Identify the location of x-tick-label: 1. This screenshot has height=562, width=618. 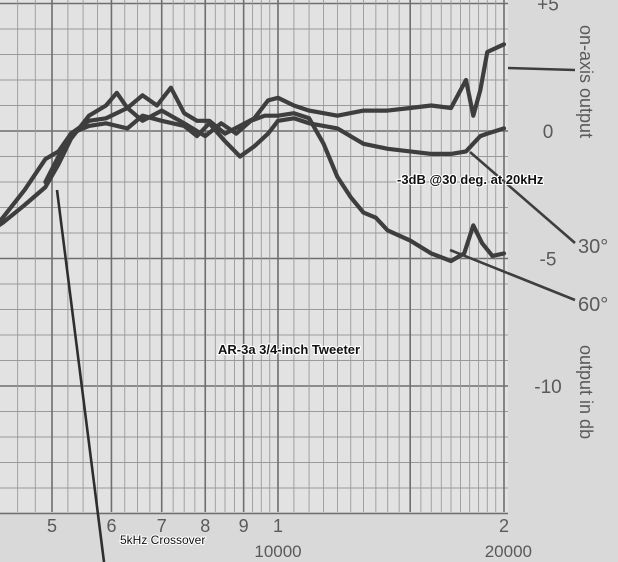
(278, 526).